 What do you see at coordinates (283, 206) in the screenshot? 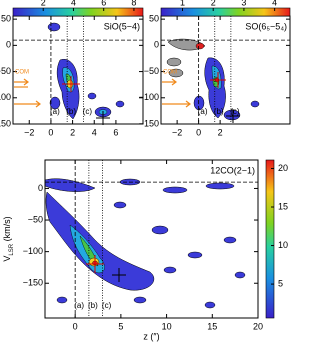
I see `colorbar-label: 15` at bounding box center [283, 206].